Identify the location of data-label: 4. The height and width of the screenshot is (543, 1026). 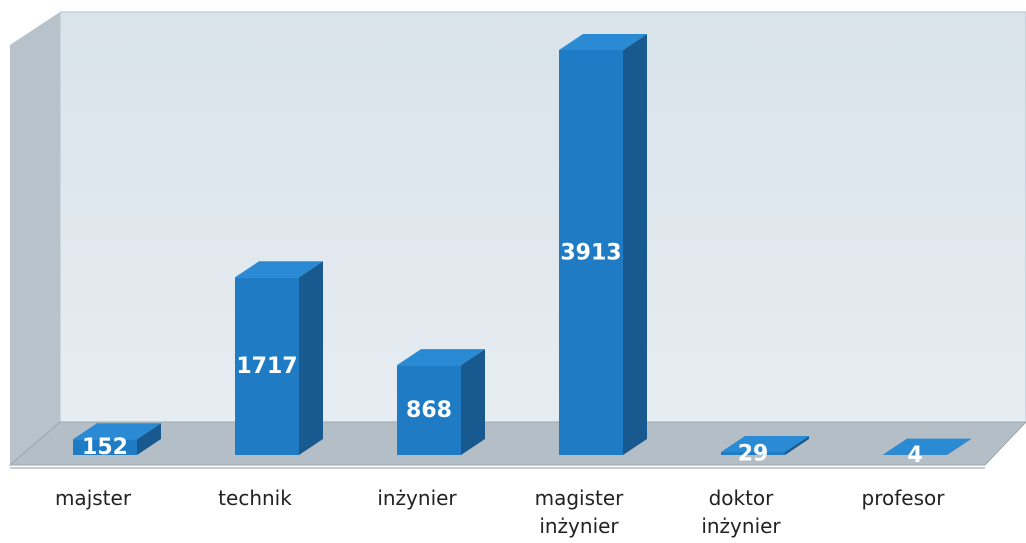
(914, 455).